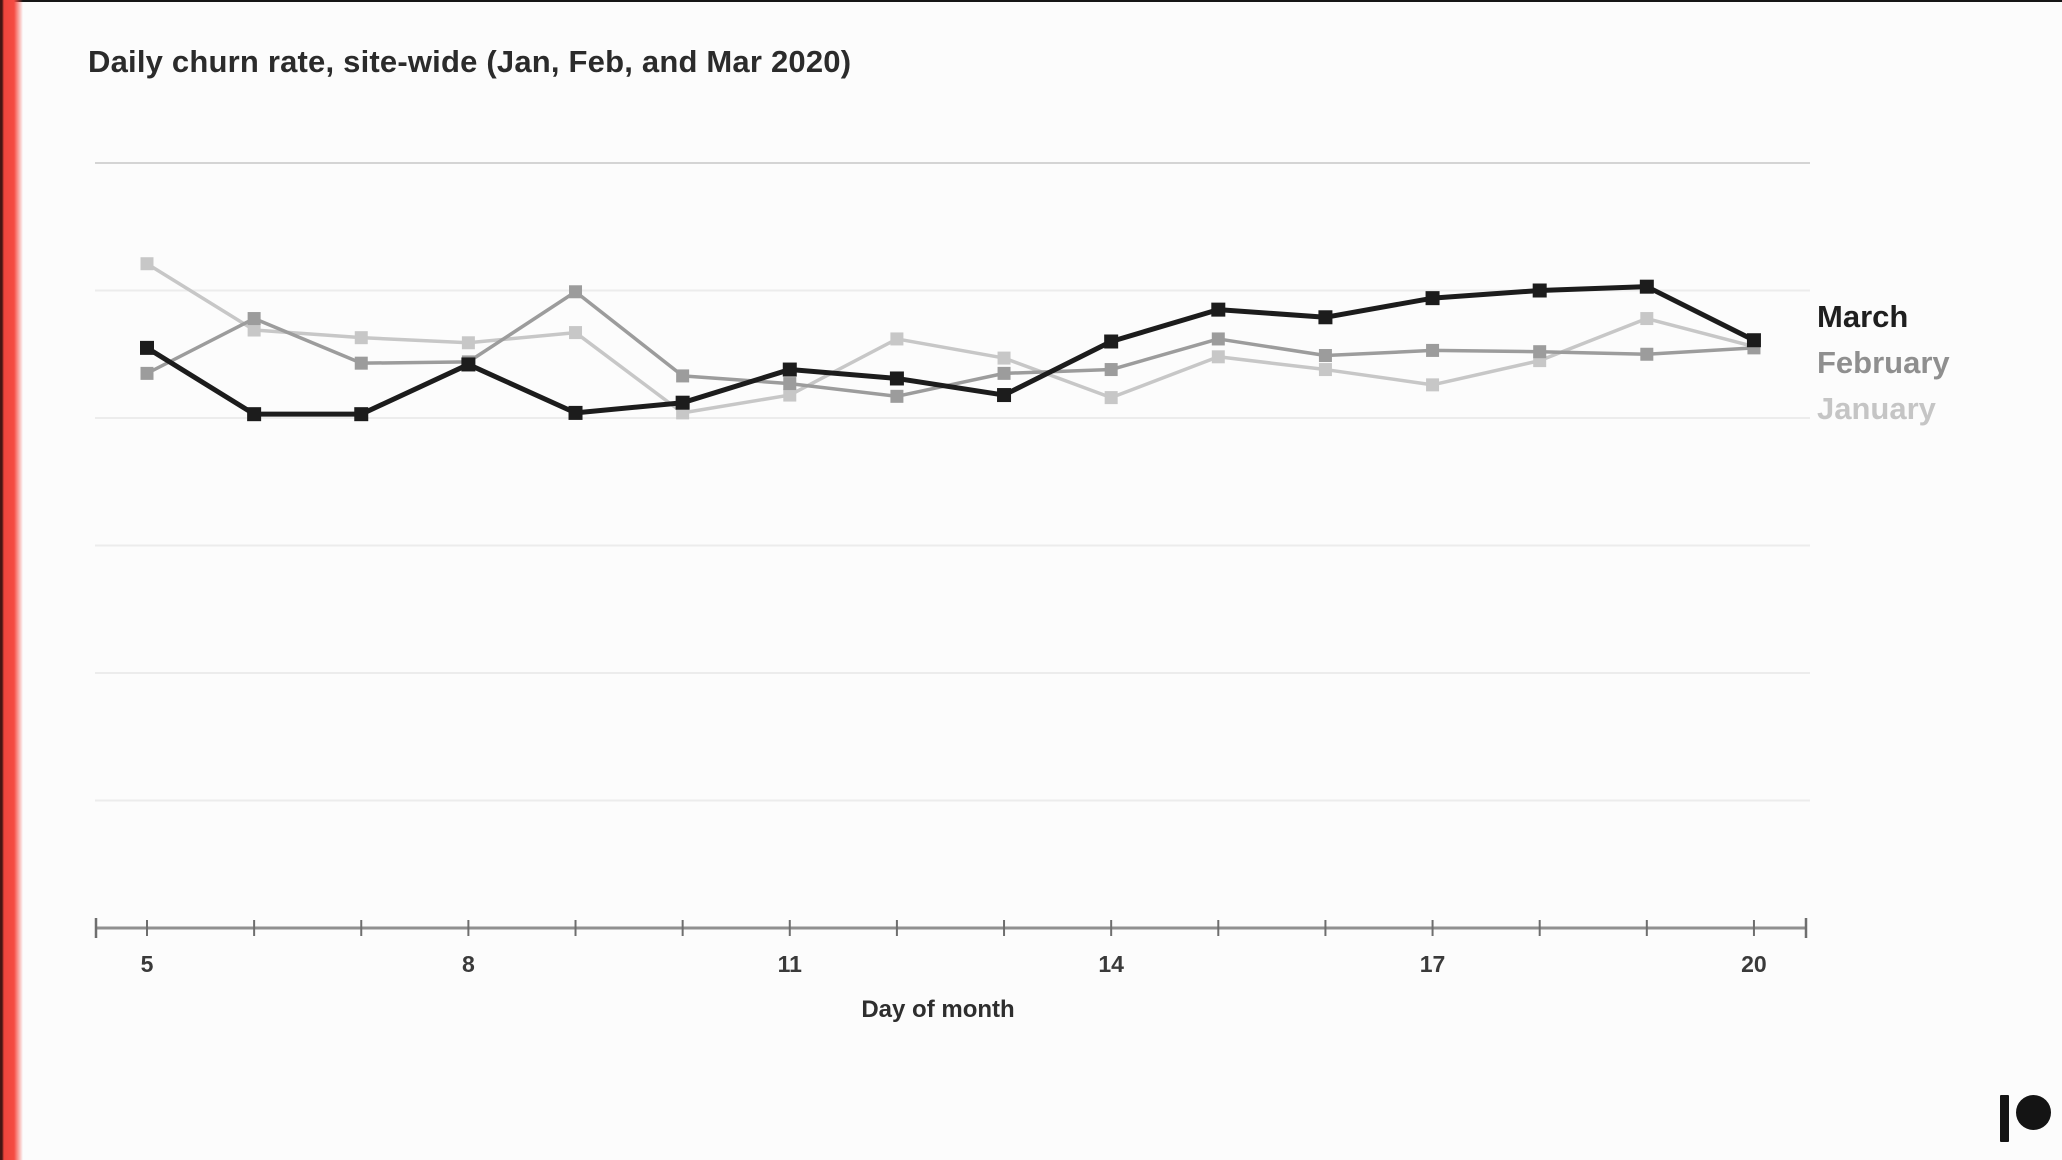  Describe the element at coordinates (1031, 1) in the screenshot. I see `top-border-line` at that location.